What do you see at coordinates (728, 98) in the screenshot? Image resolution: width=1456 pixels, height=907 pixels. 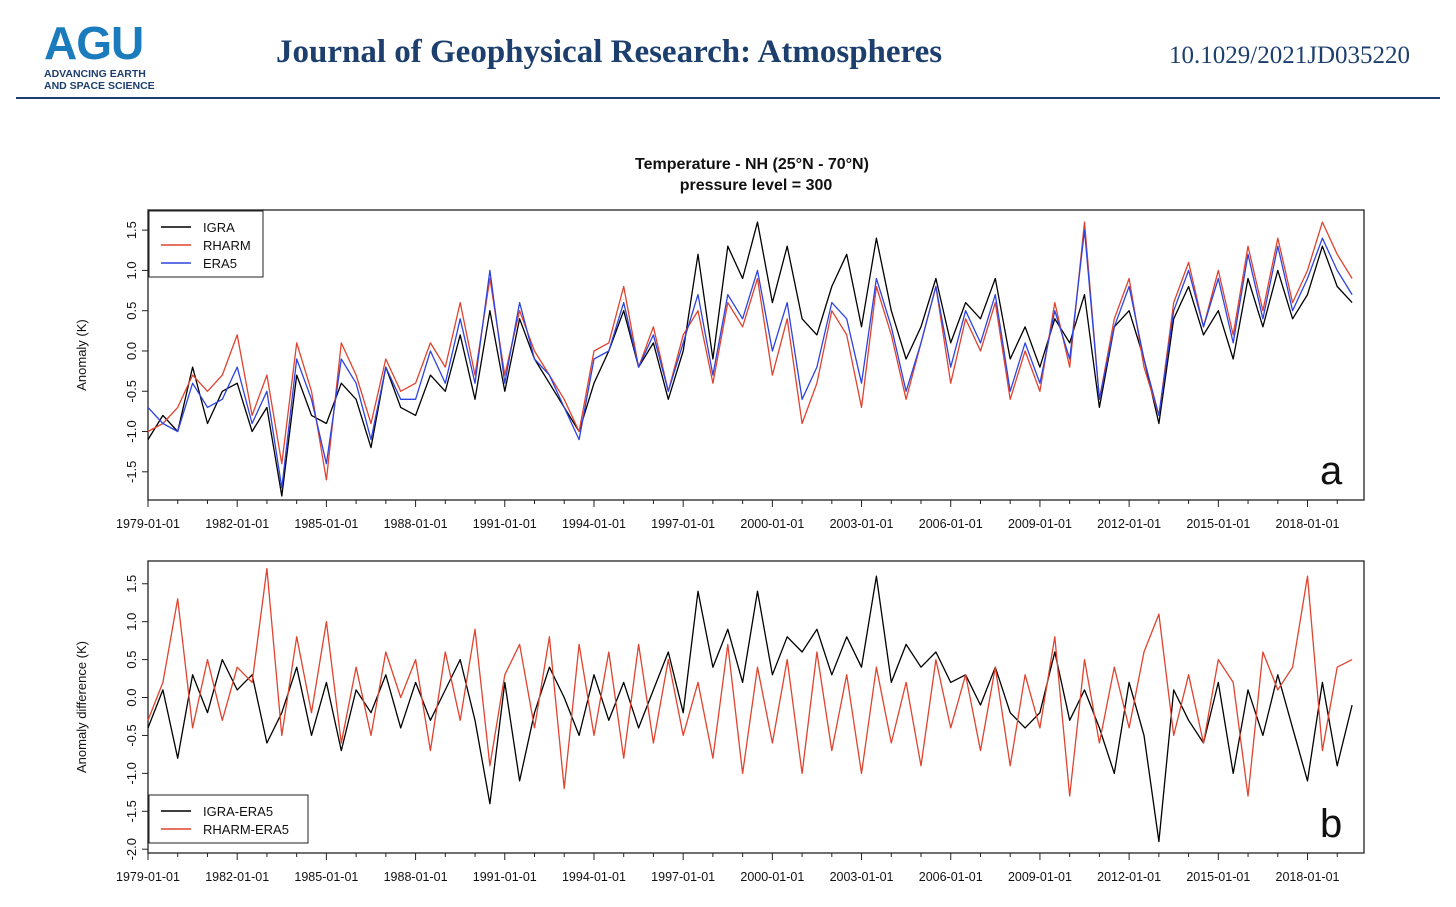 I see `header-divider` at bounding box center [728, 98].